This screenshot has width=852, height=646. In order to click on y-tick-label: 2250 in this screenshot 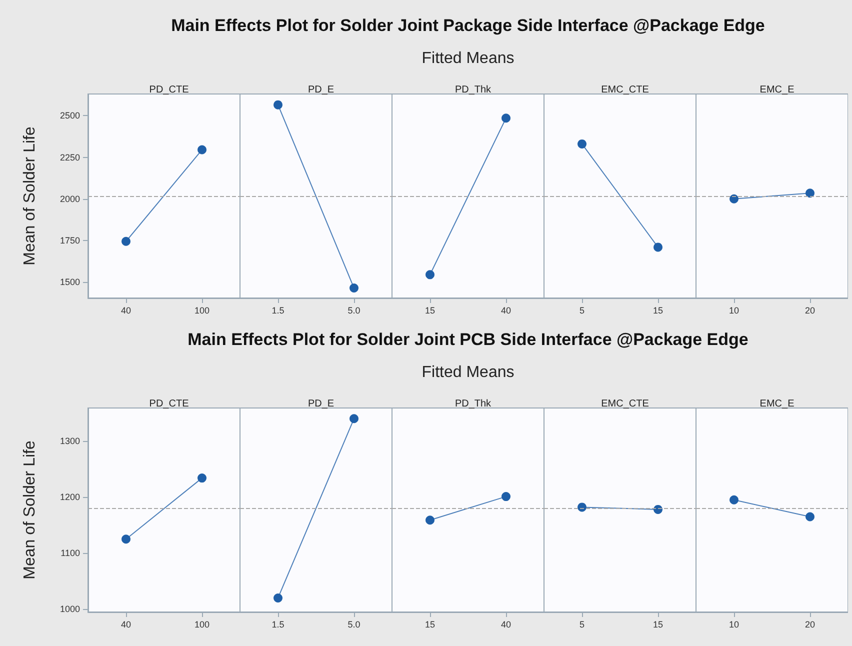, I will do `click(70, 157)`.